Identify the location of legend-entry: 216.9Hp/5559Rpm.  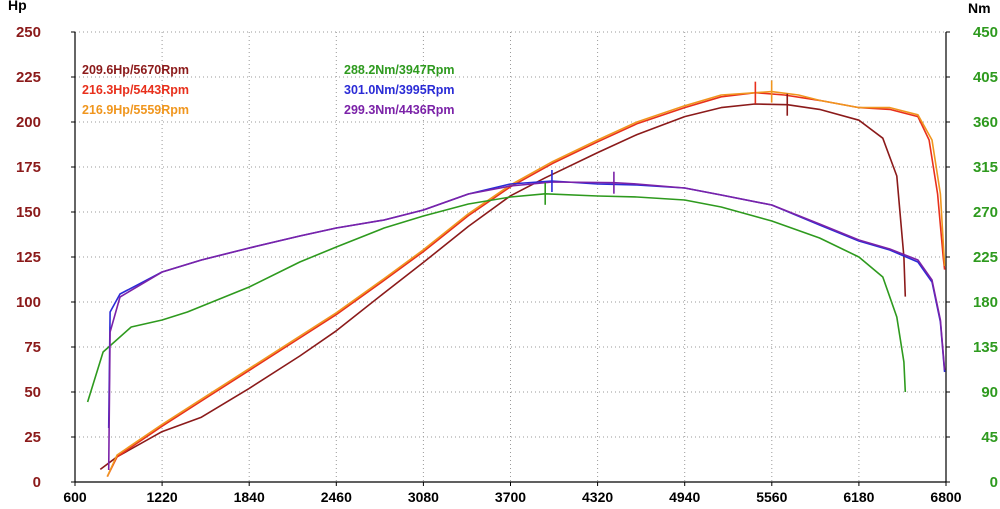
(135, 110).